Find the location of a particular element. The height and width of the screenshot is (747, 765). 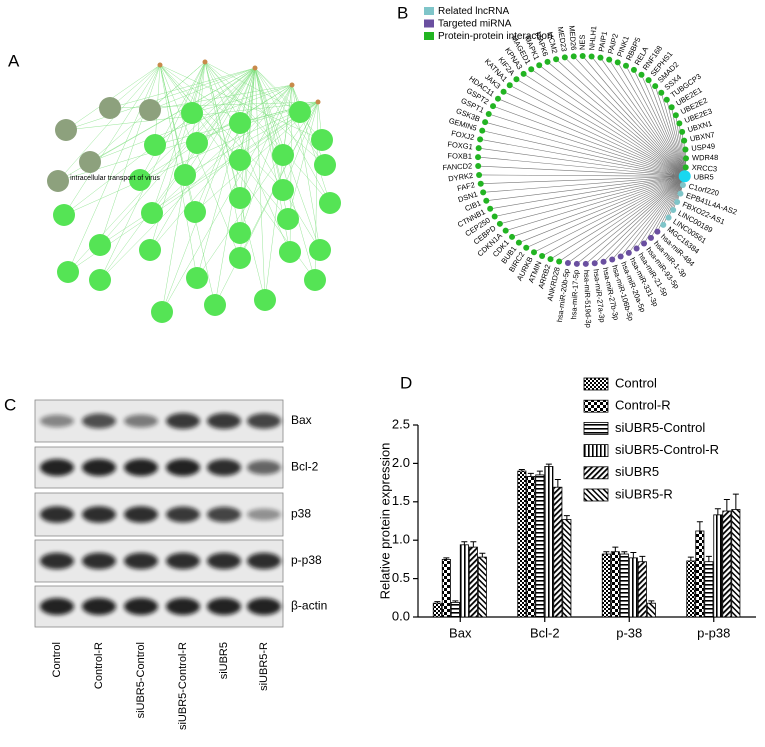

node-label: WDR48 is located at coordinates (705, 157).